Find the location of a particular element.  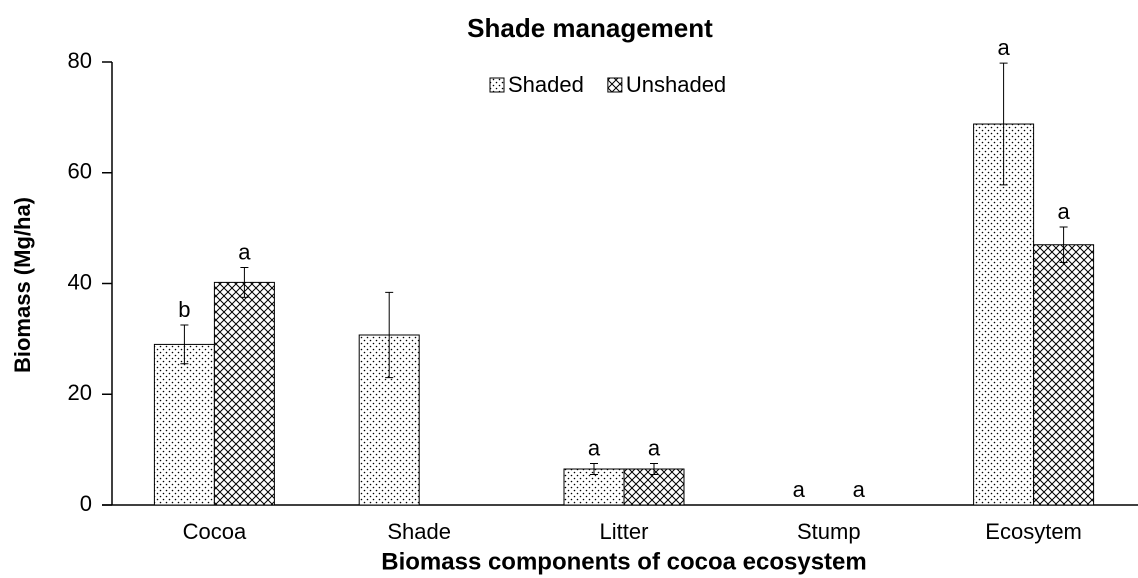

x-tick-label: Shade is located at coordinates (419, 531).